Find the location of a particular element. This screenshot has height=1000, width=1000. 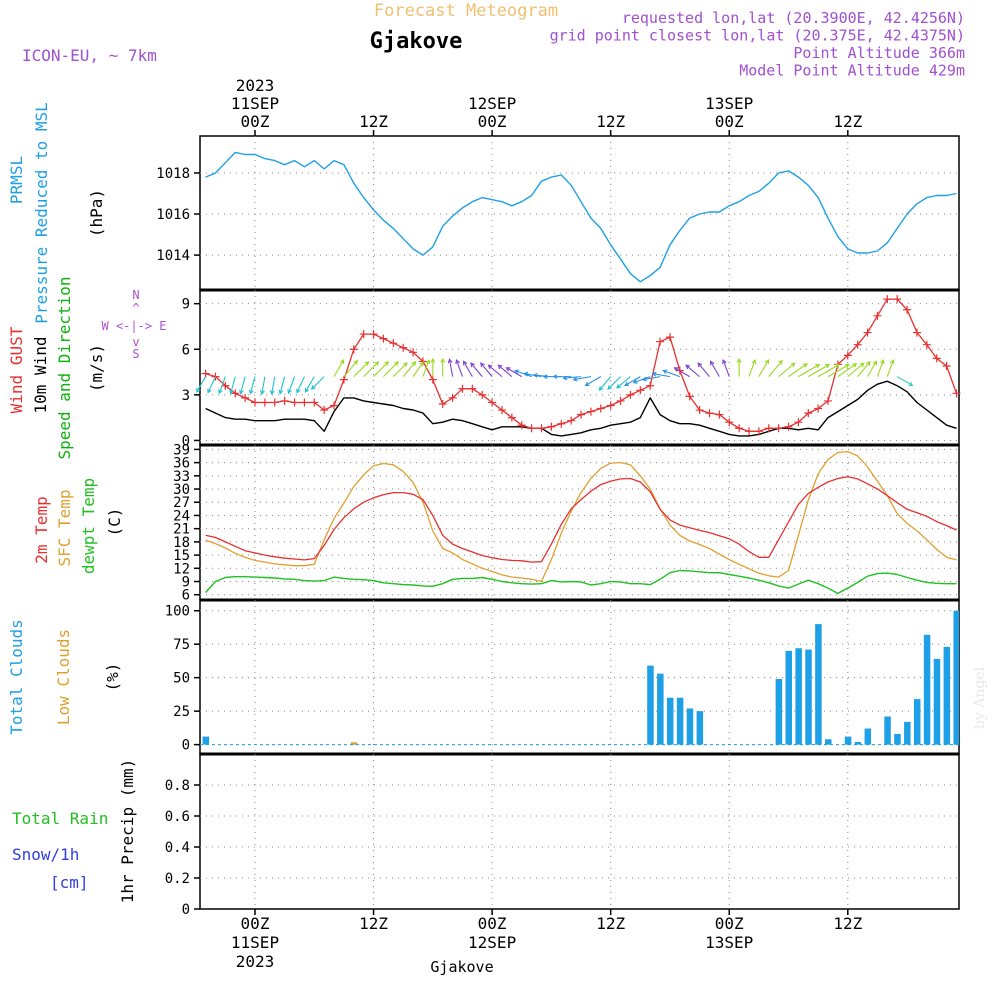

wind-title-unit: (m/s) is located at coordinates (96, 368).